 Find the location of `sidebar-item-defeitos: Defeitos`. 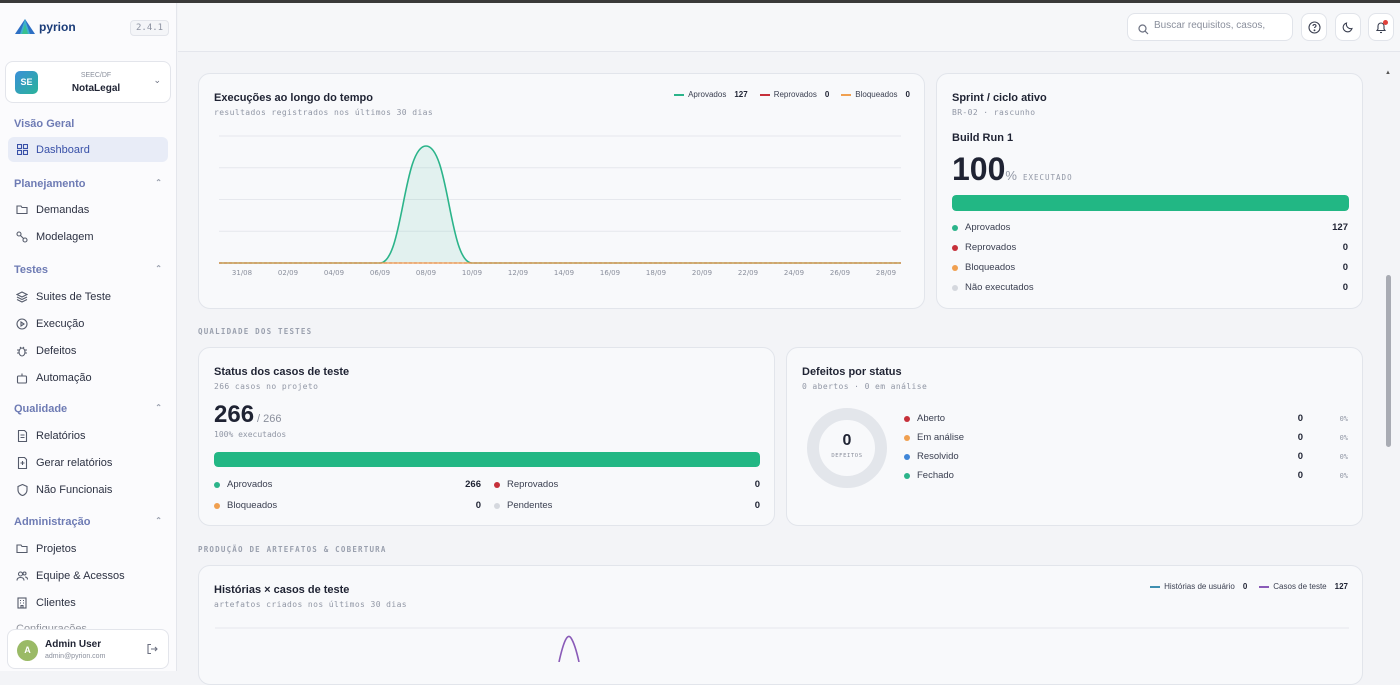

sidebar-item-defeitos: Defeitos is located at coordinates (88, 350).